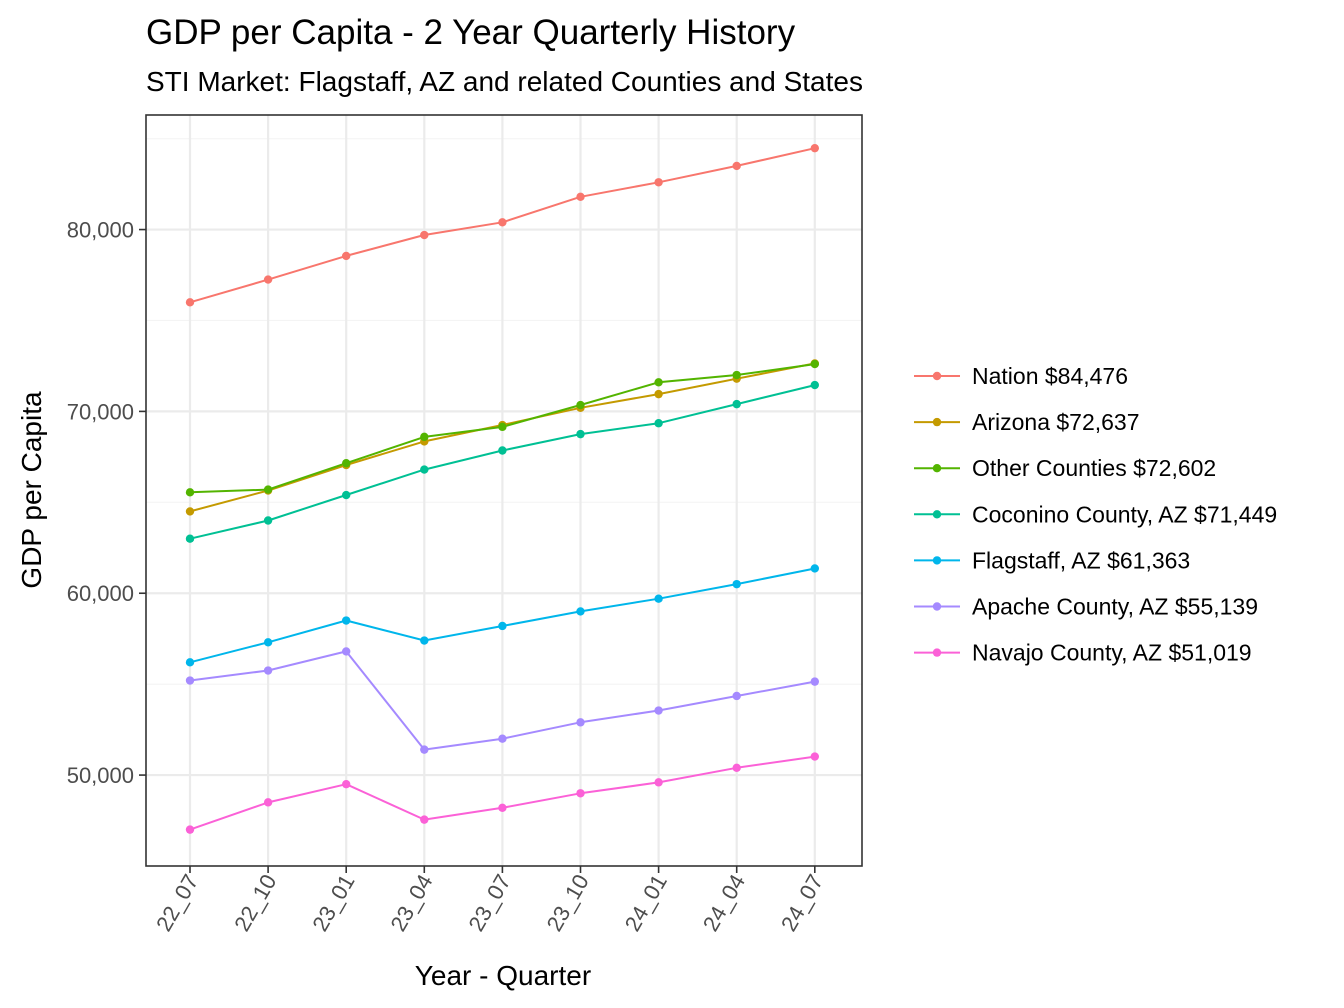  Describe the element at coordinates (100, 775) in the screenshot. I see `y-tick-label: 50,000` at that location.